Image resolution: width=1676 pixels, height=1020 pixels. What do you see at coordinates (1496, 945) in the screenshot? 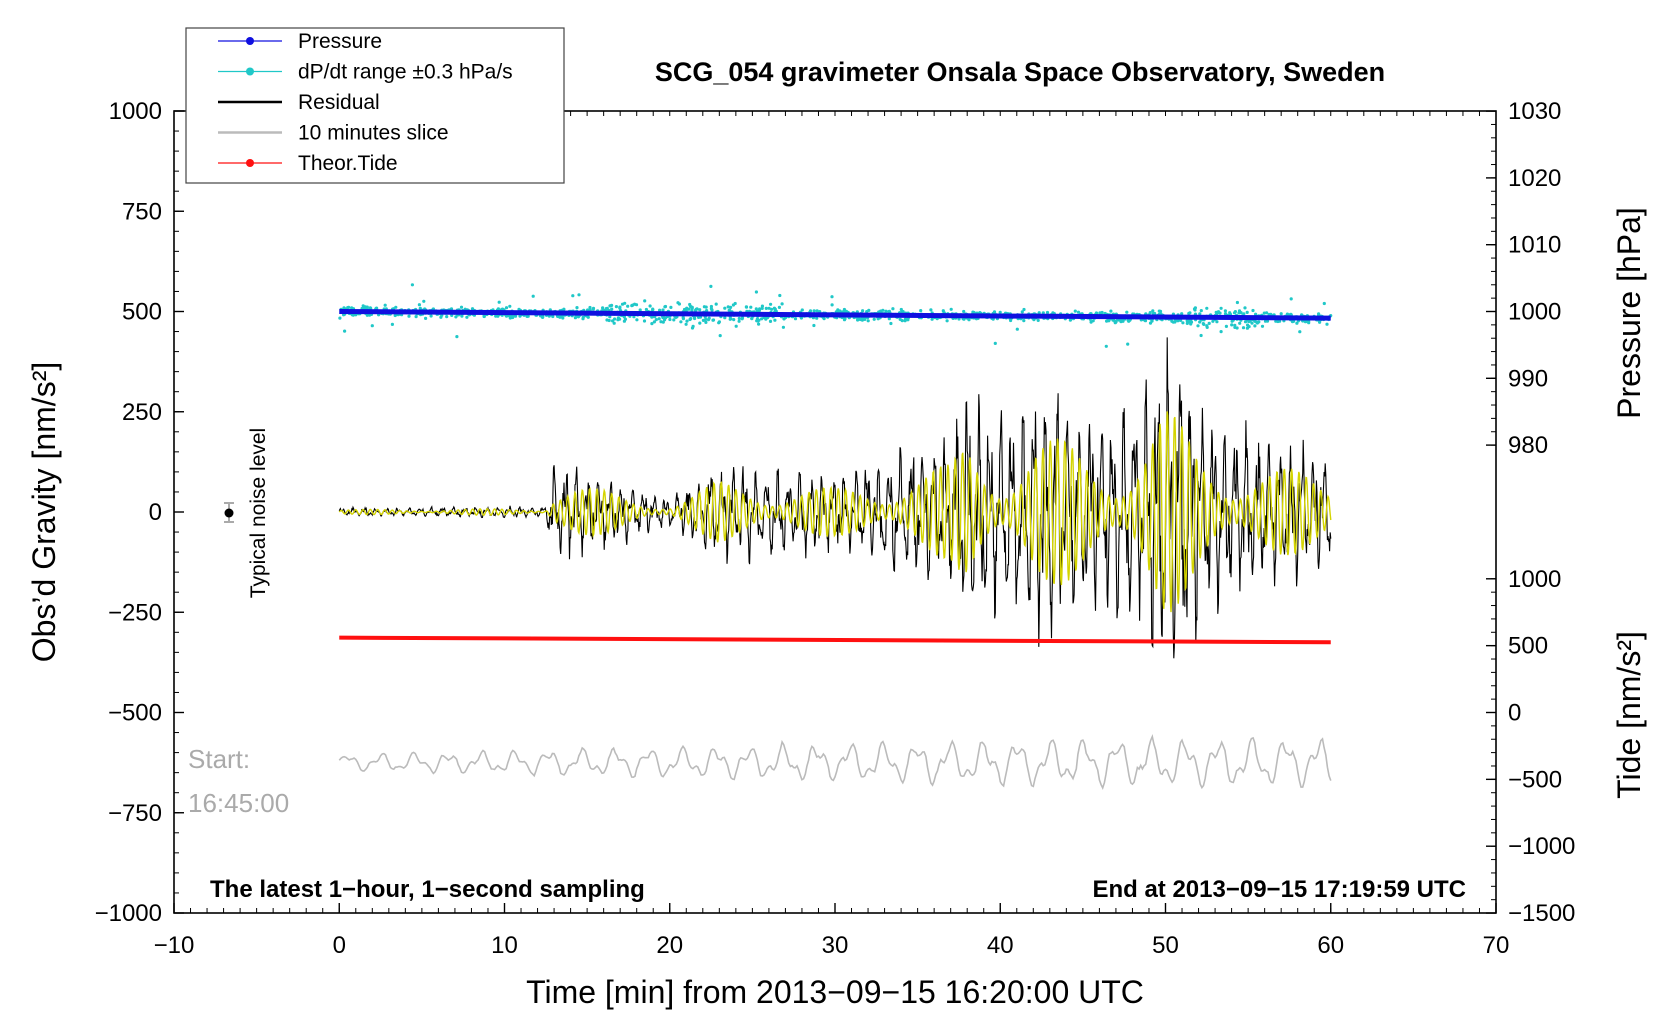
I see `x-tick-label: 70` at bounding box center [1496, 945].